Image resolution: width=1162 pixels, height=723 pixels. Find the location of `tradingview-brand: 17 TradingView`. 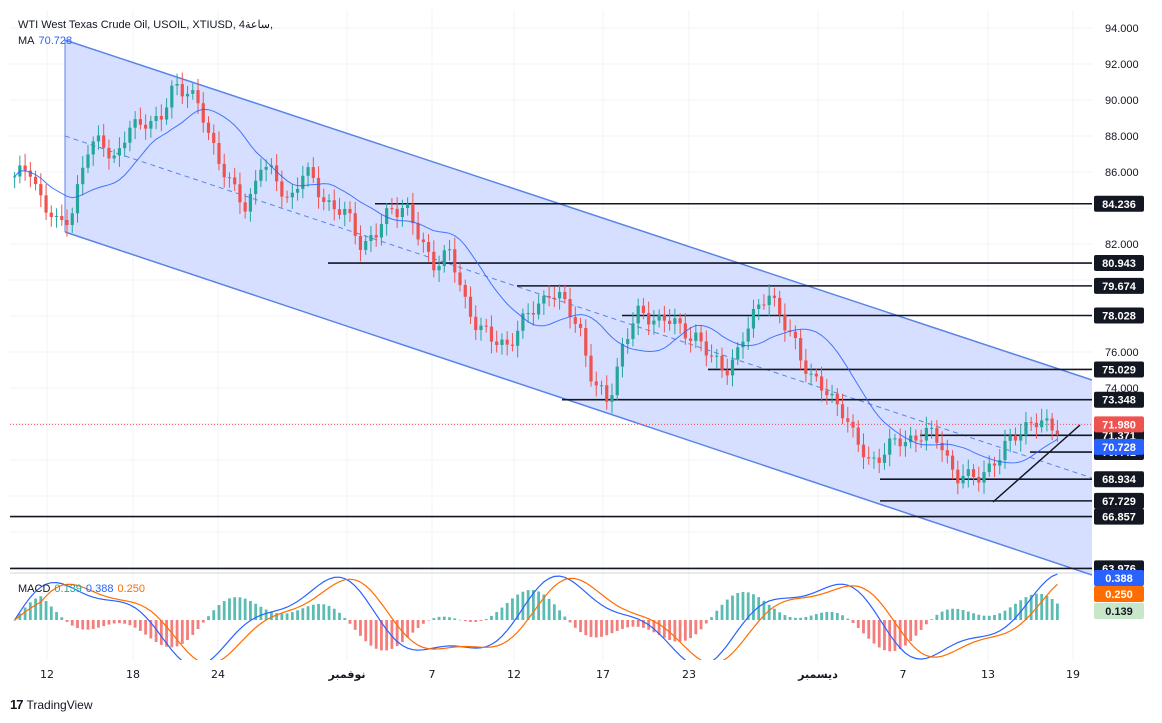

tradingview-brand: 17 TradingView is located at coordinates (51, 704).